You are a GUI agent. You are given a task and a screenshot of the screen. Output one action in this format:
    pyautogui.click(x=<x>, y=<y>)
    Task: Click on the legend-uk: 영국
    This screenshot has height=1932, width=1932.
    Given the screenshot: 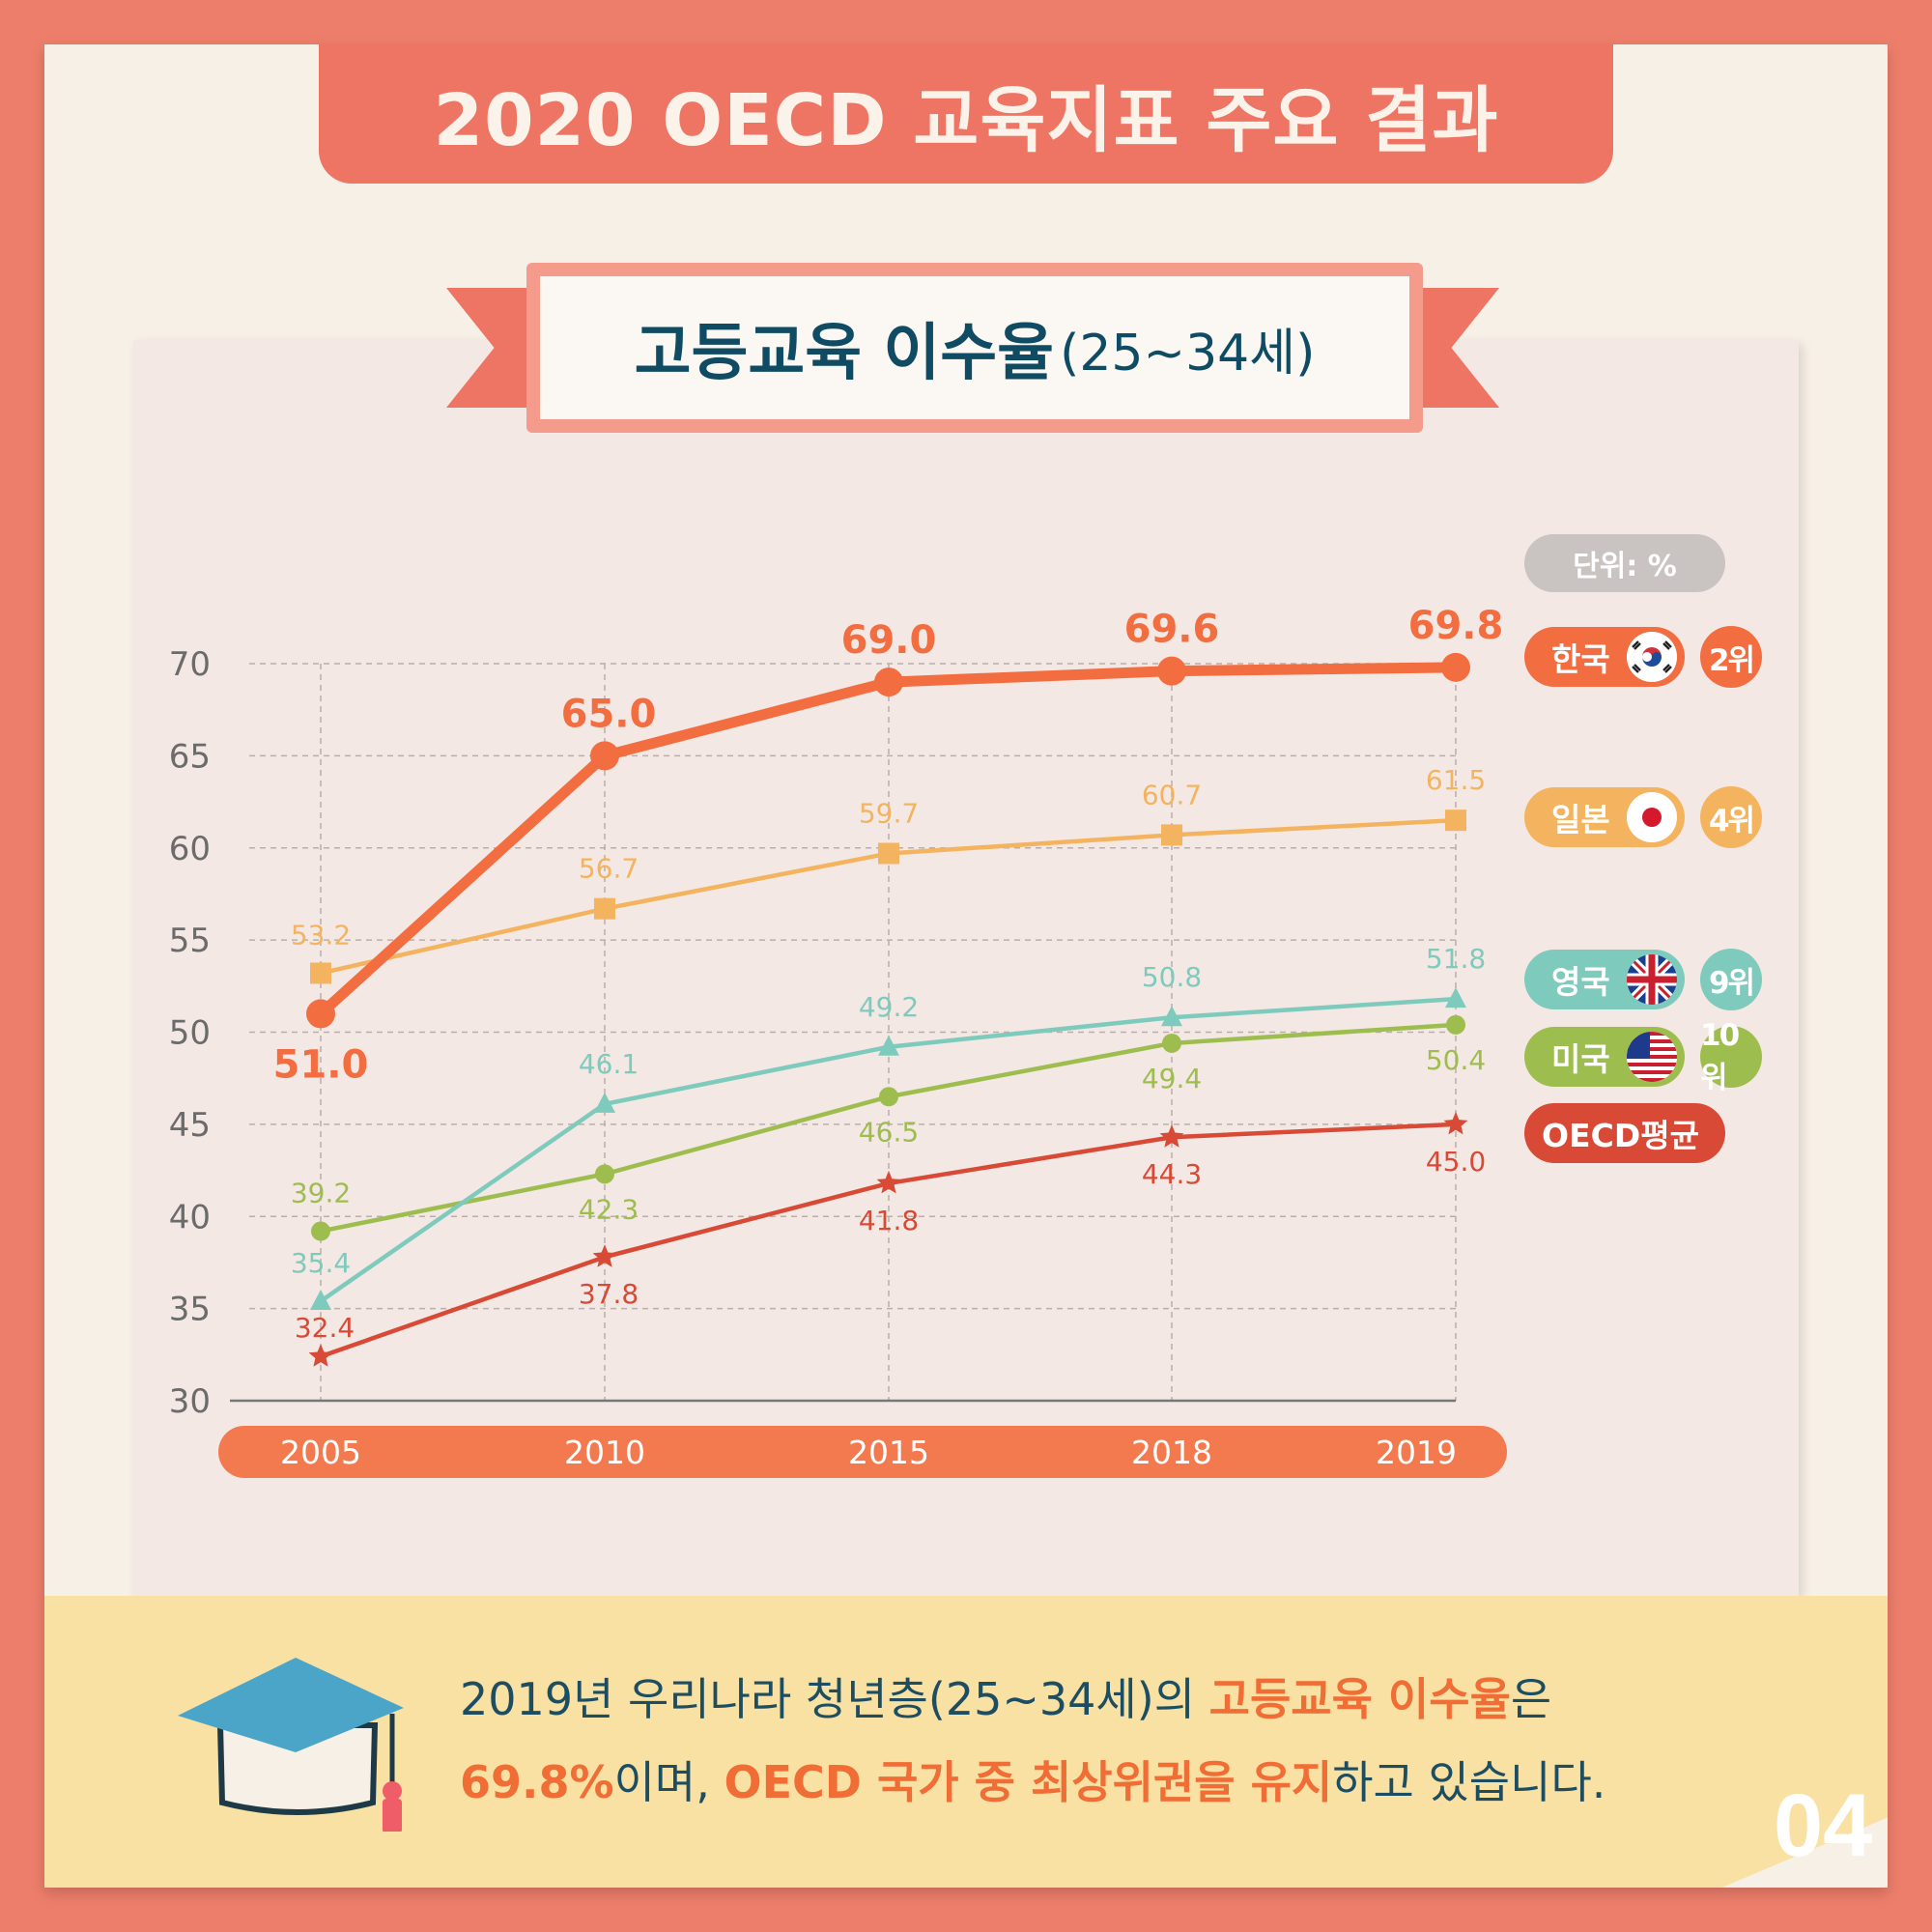 What is the action you would take?
    pyautogui.click(x=1604, y=979)
    